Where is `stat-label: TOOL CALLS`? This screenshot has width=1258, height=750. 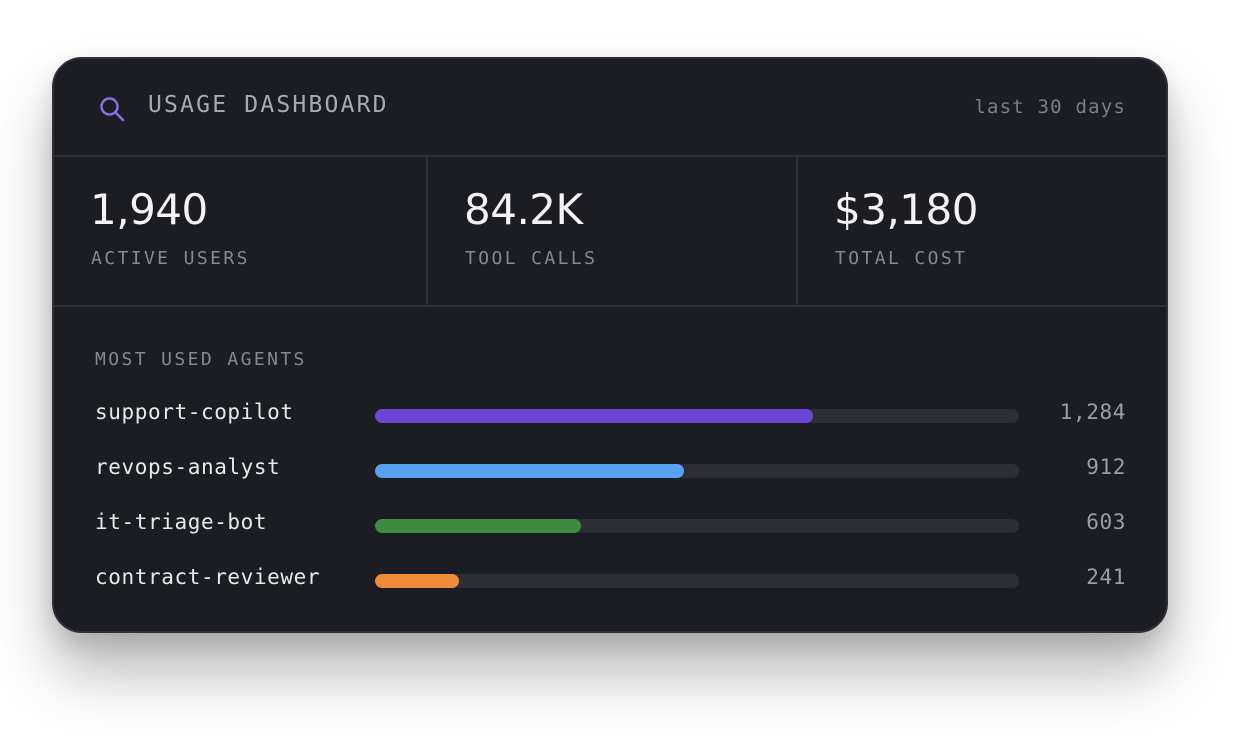 stat-label: TOOL CALLS is located at coordinates (531, 258).